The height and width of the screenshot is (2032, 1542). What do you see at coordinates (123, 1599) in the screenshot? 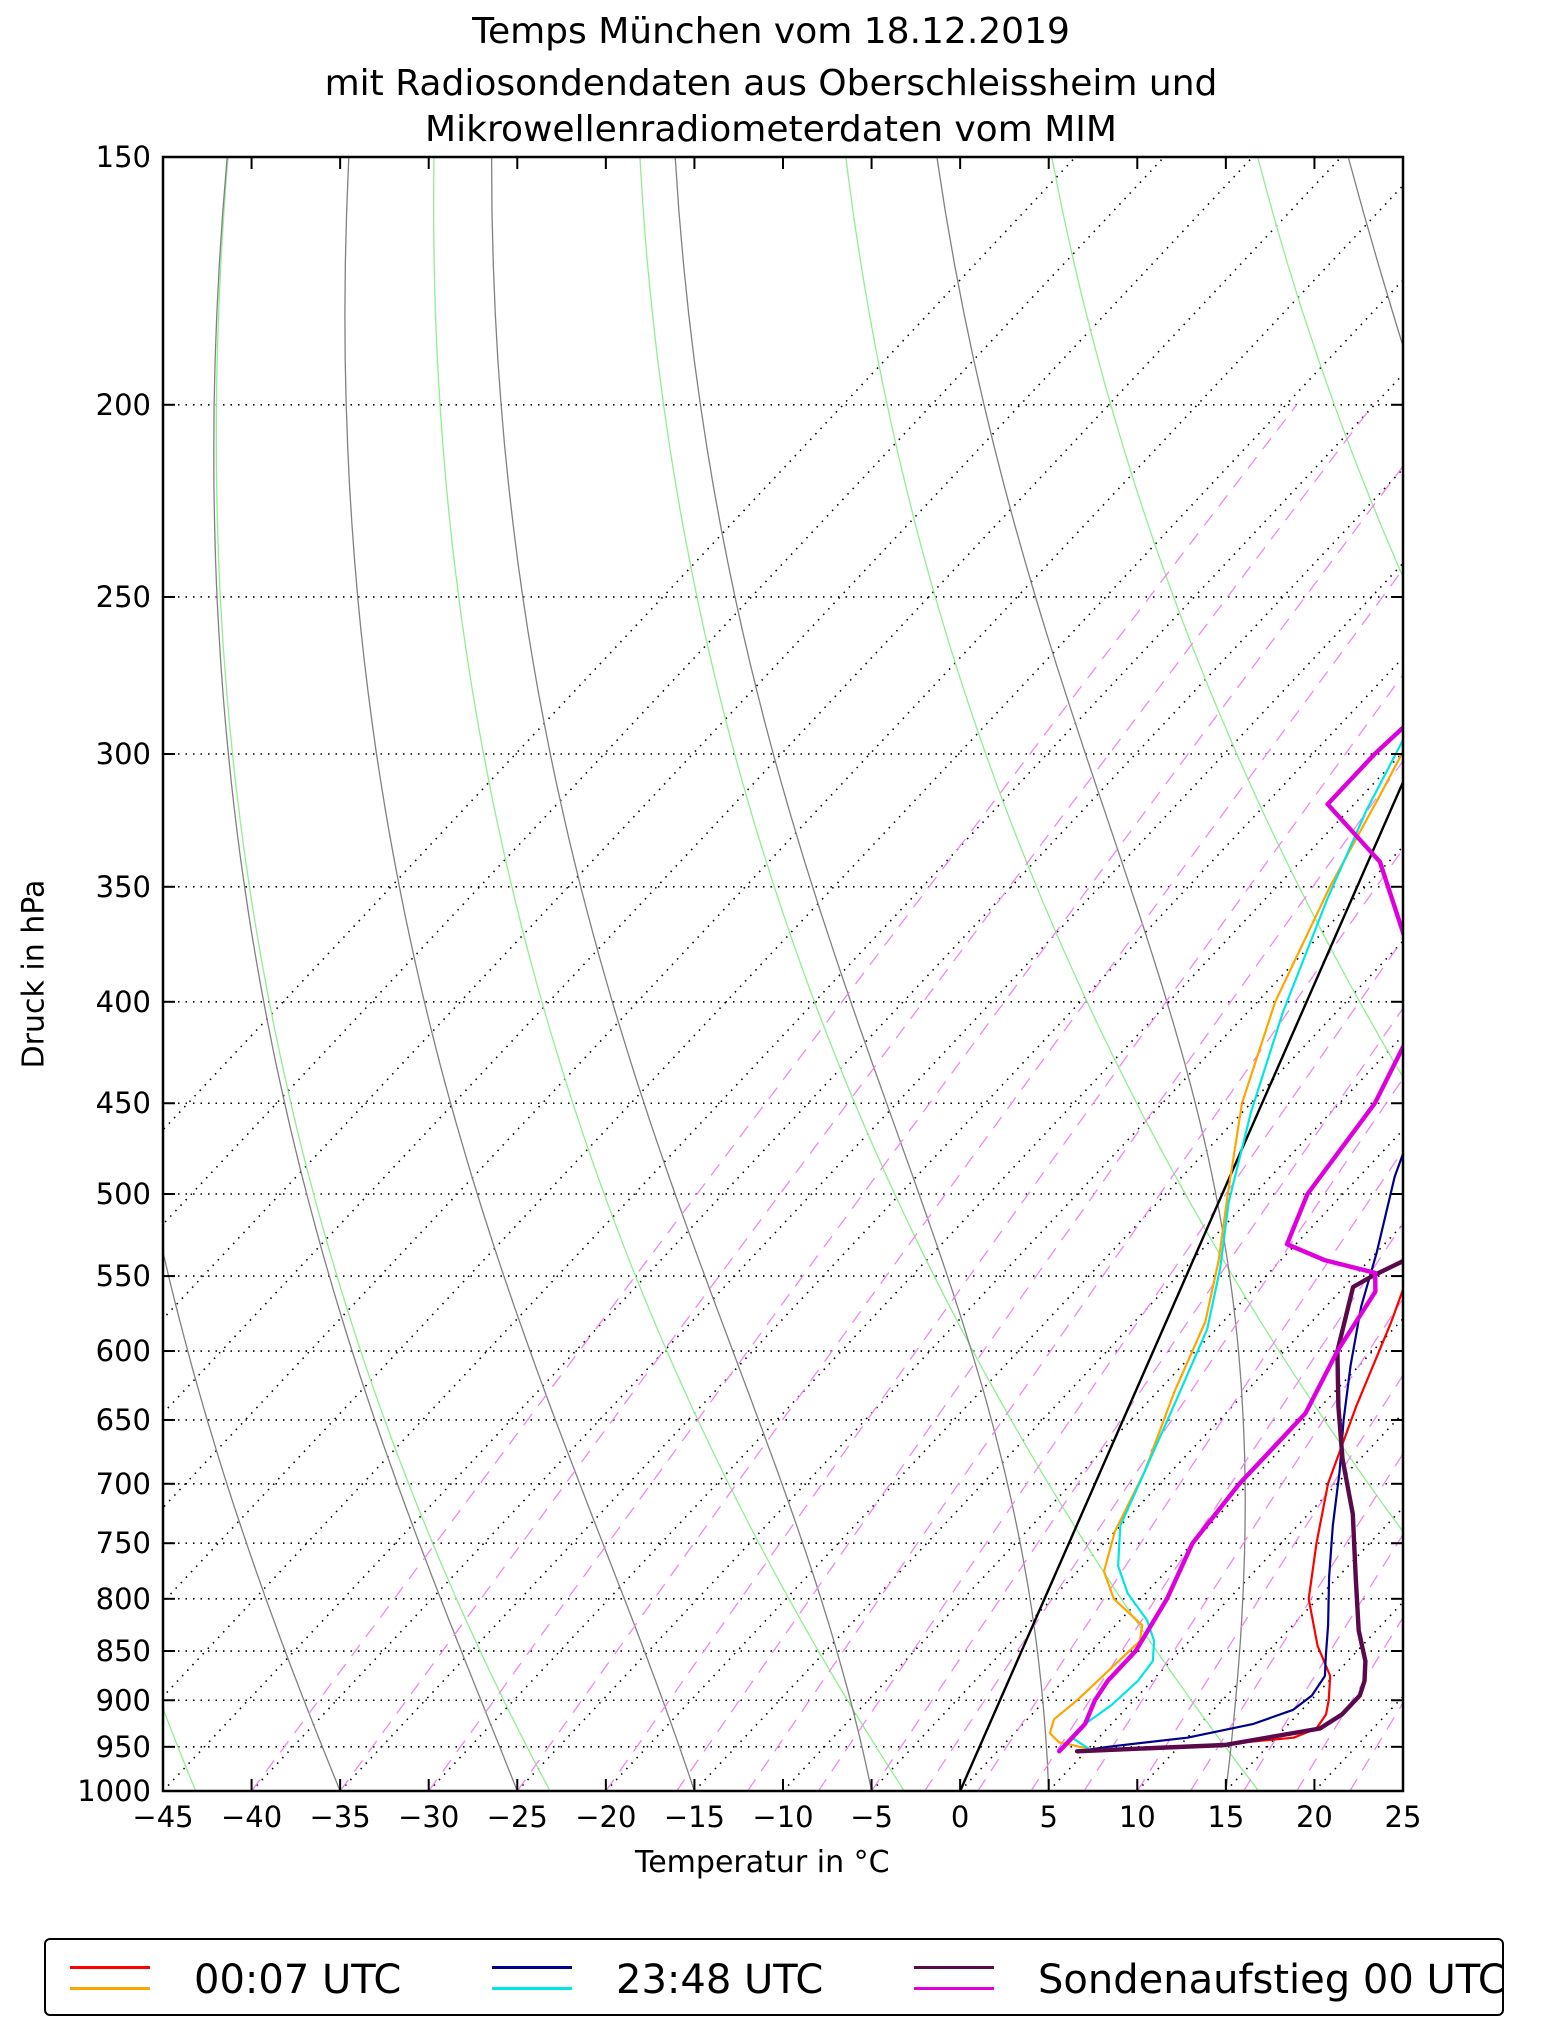
I see `y-tick-label: 800` at bounding box center [123, 1599].